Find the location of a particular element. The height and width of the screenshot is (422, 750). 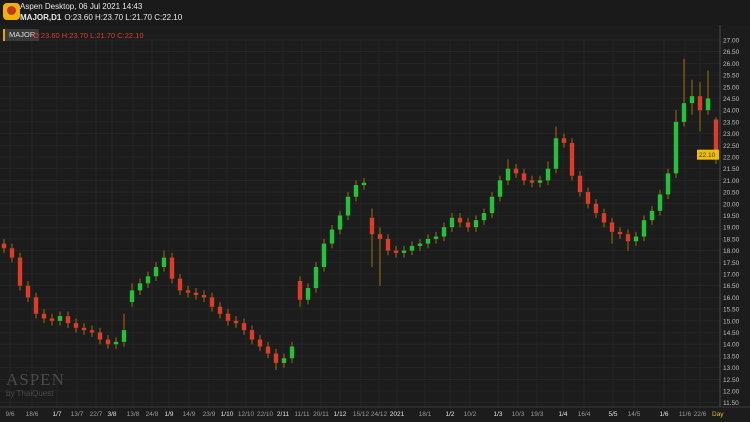

x-tick-label: 22/6 is located at coordinates (700, 414).